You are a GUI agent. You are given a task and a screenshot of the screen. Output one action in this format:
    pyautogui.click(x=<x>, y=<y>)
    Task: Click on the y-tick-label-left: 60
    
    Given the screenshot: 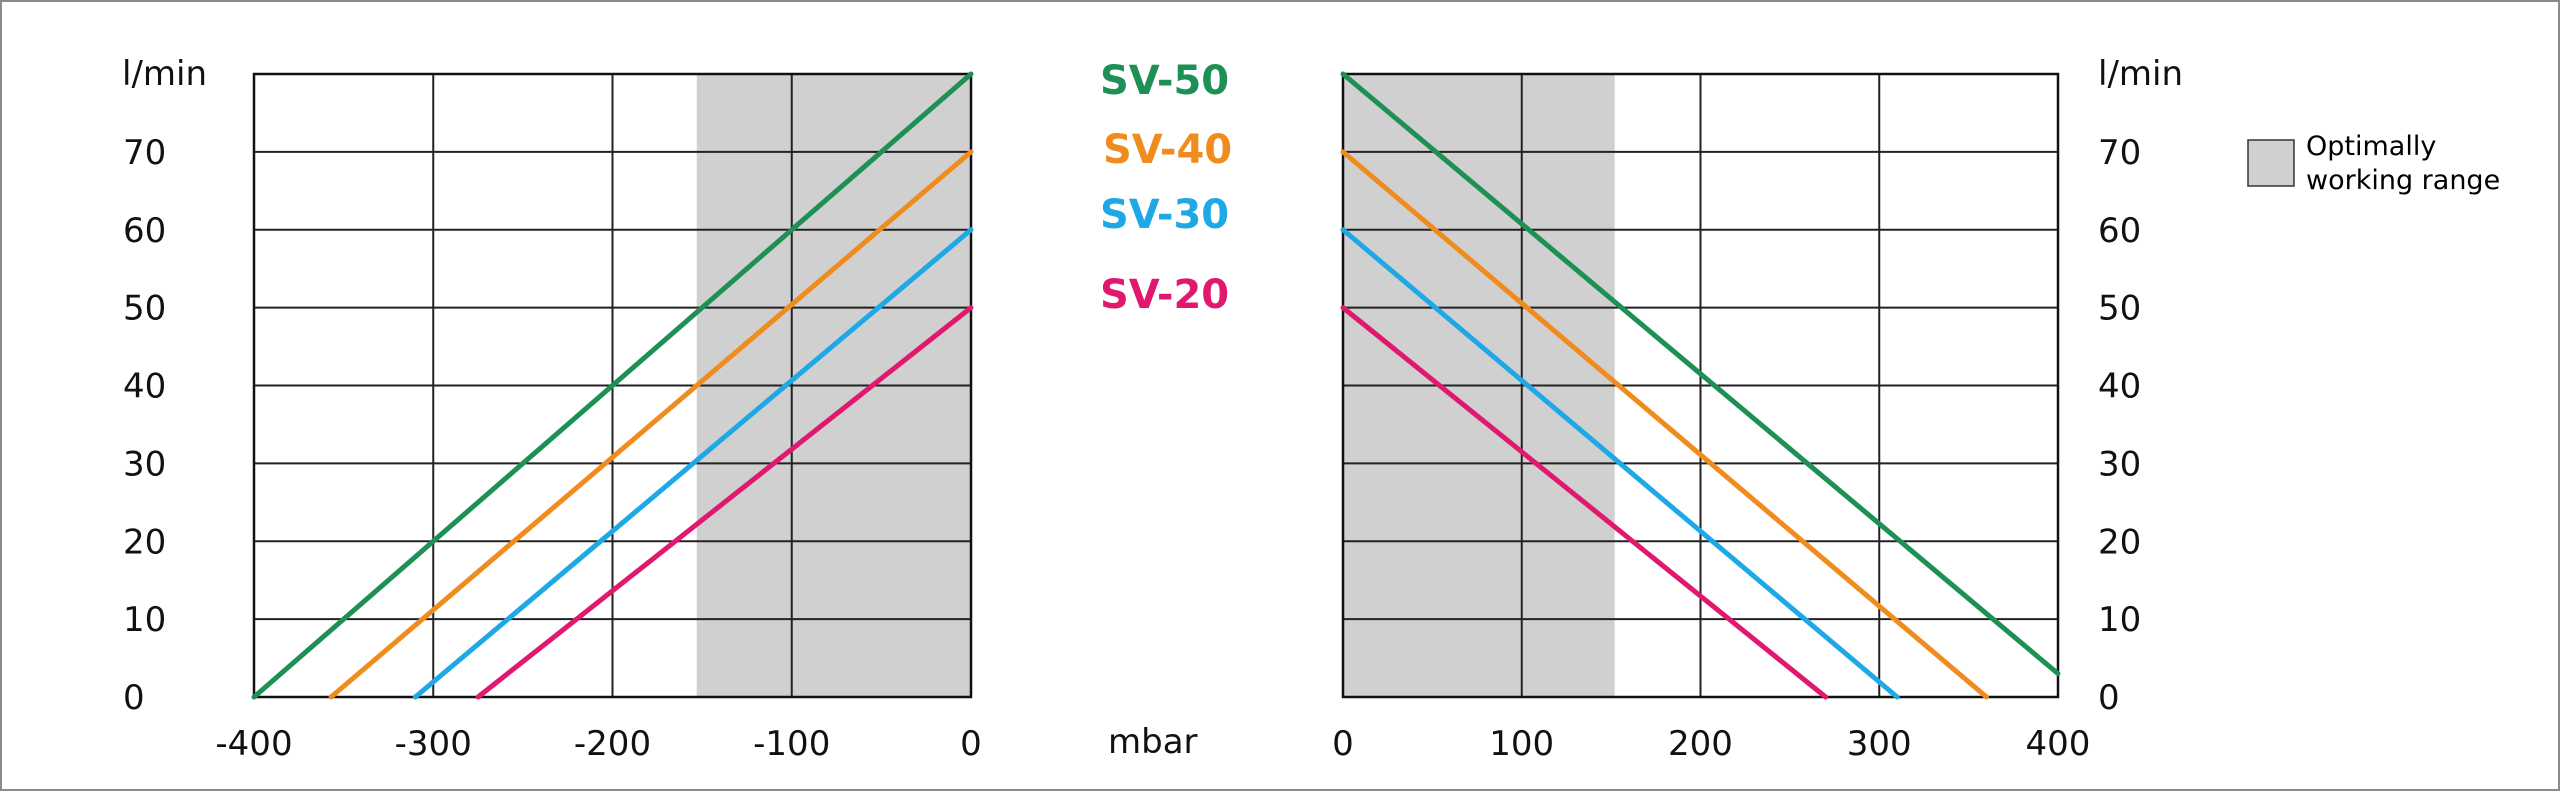 What is the action you would take?
    pyautogui.click(x=144, y=231)
    